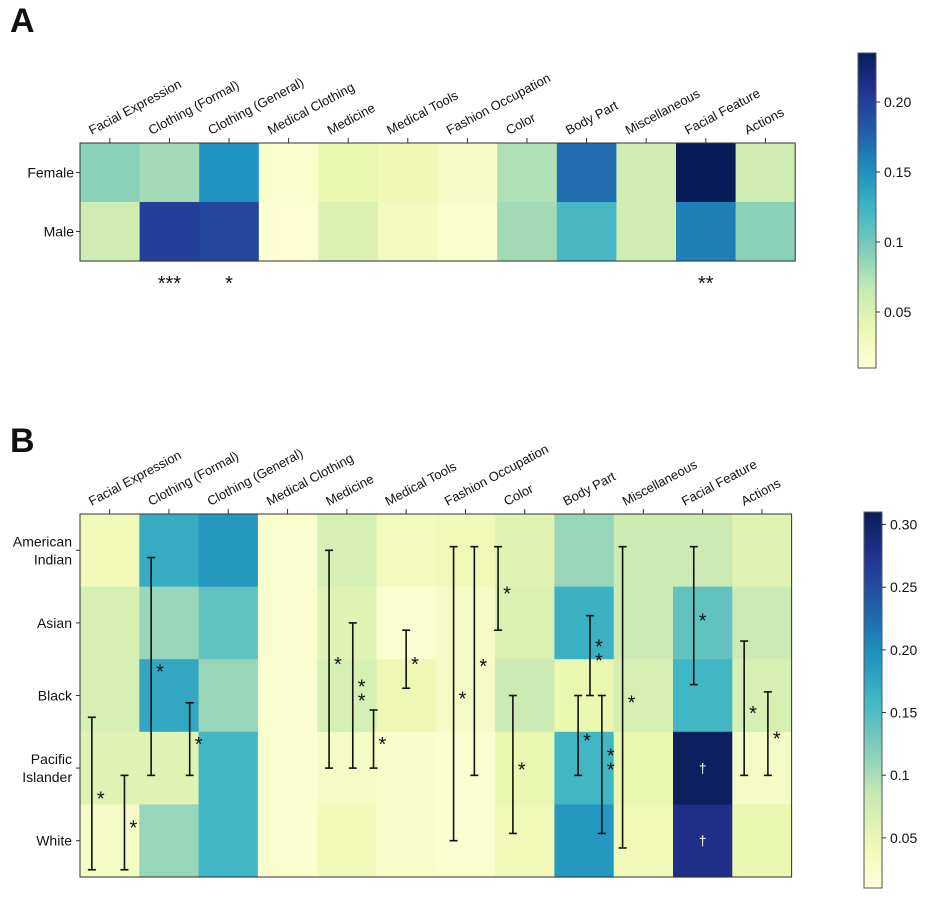 The height and width of the screenshot is (901, 932). What do you see at coordinates (594, 655) in the screenshot?
I see `significance-bracket: * *` at bounding box center [594, 655].